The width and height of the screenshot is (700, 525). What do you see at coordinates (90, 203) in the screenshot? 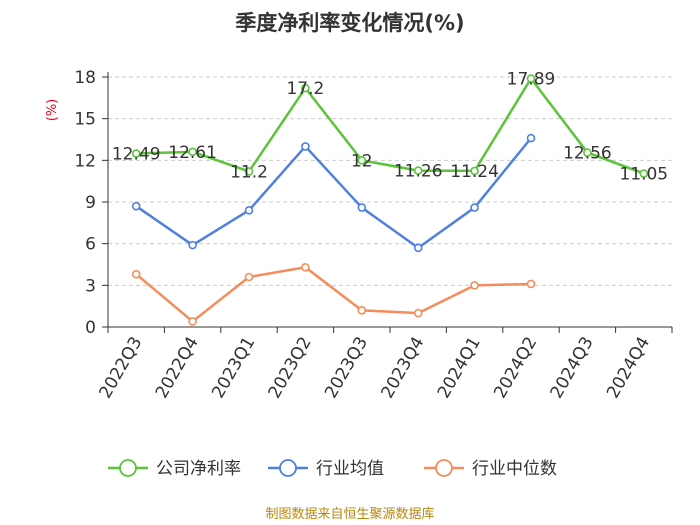
I see `y-tick-label: 9` at bounding box center [90, 203].